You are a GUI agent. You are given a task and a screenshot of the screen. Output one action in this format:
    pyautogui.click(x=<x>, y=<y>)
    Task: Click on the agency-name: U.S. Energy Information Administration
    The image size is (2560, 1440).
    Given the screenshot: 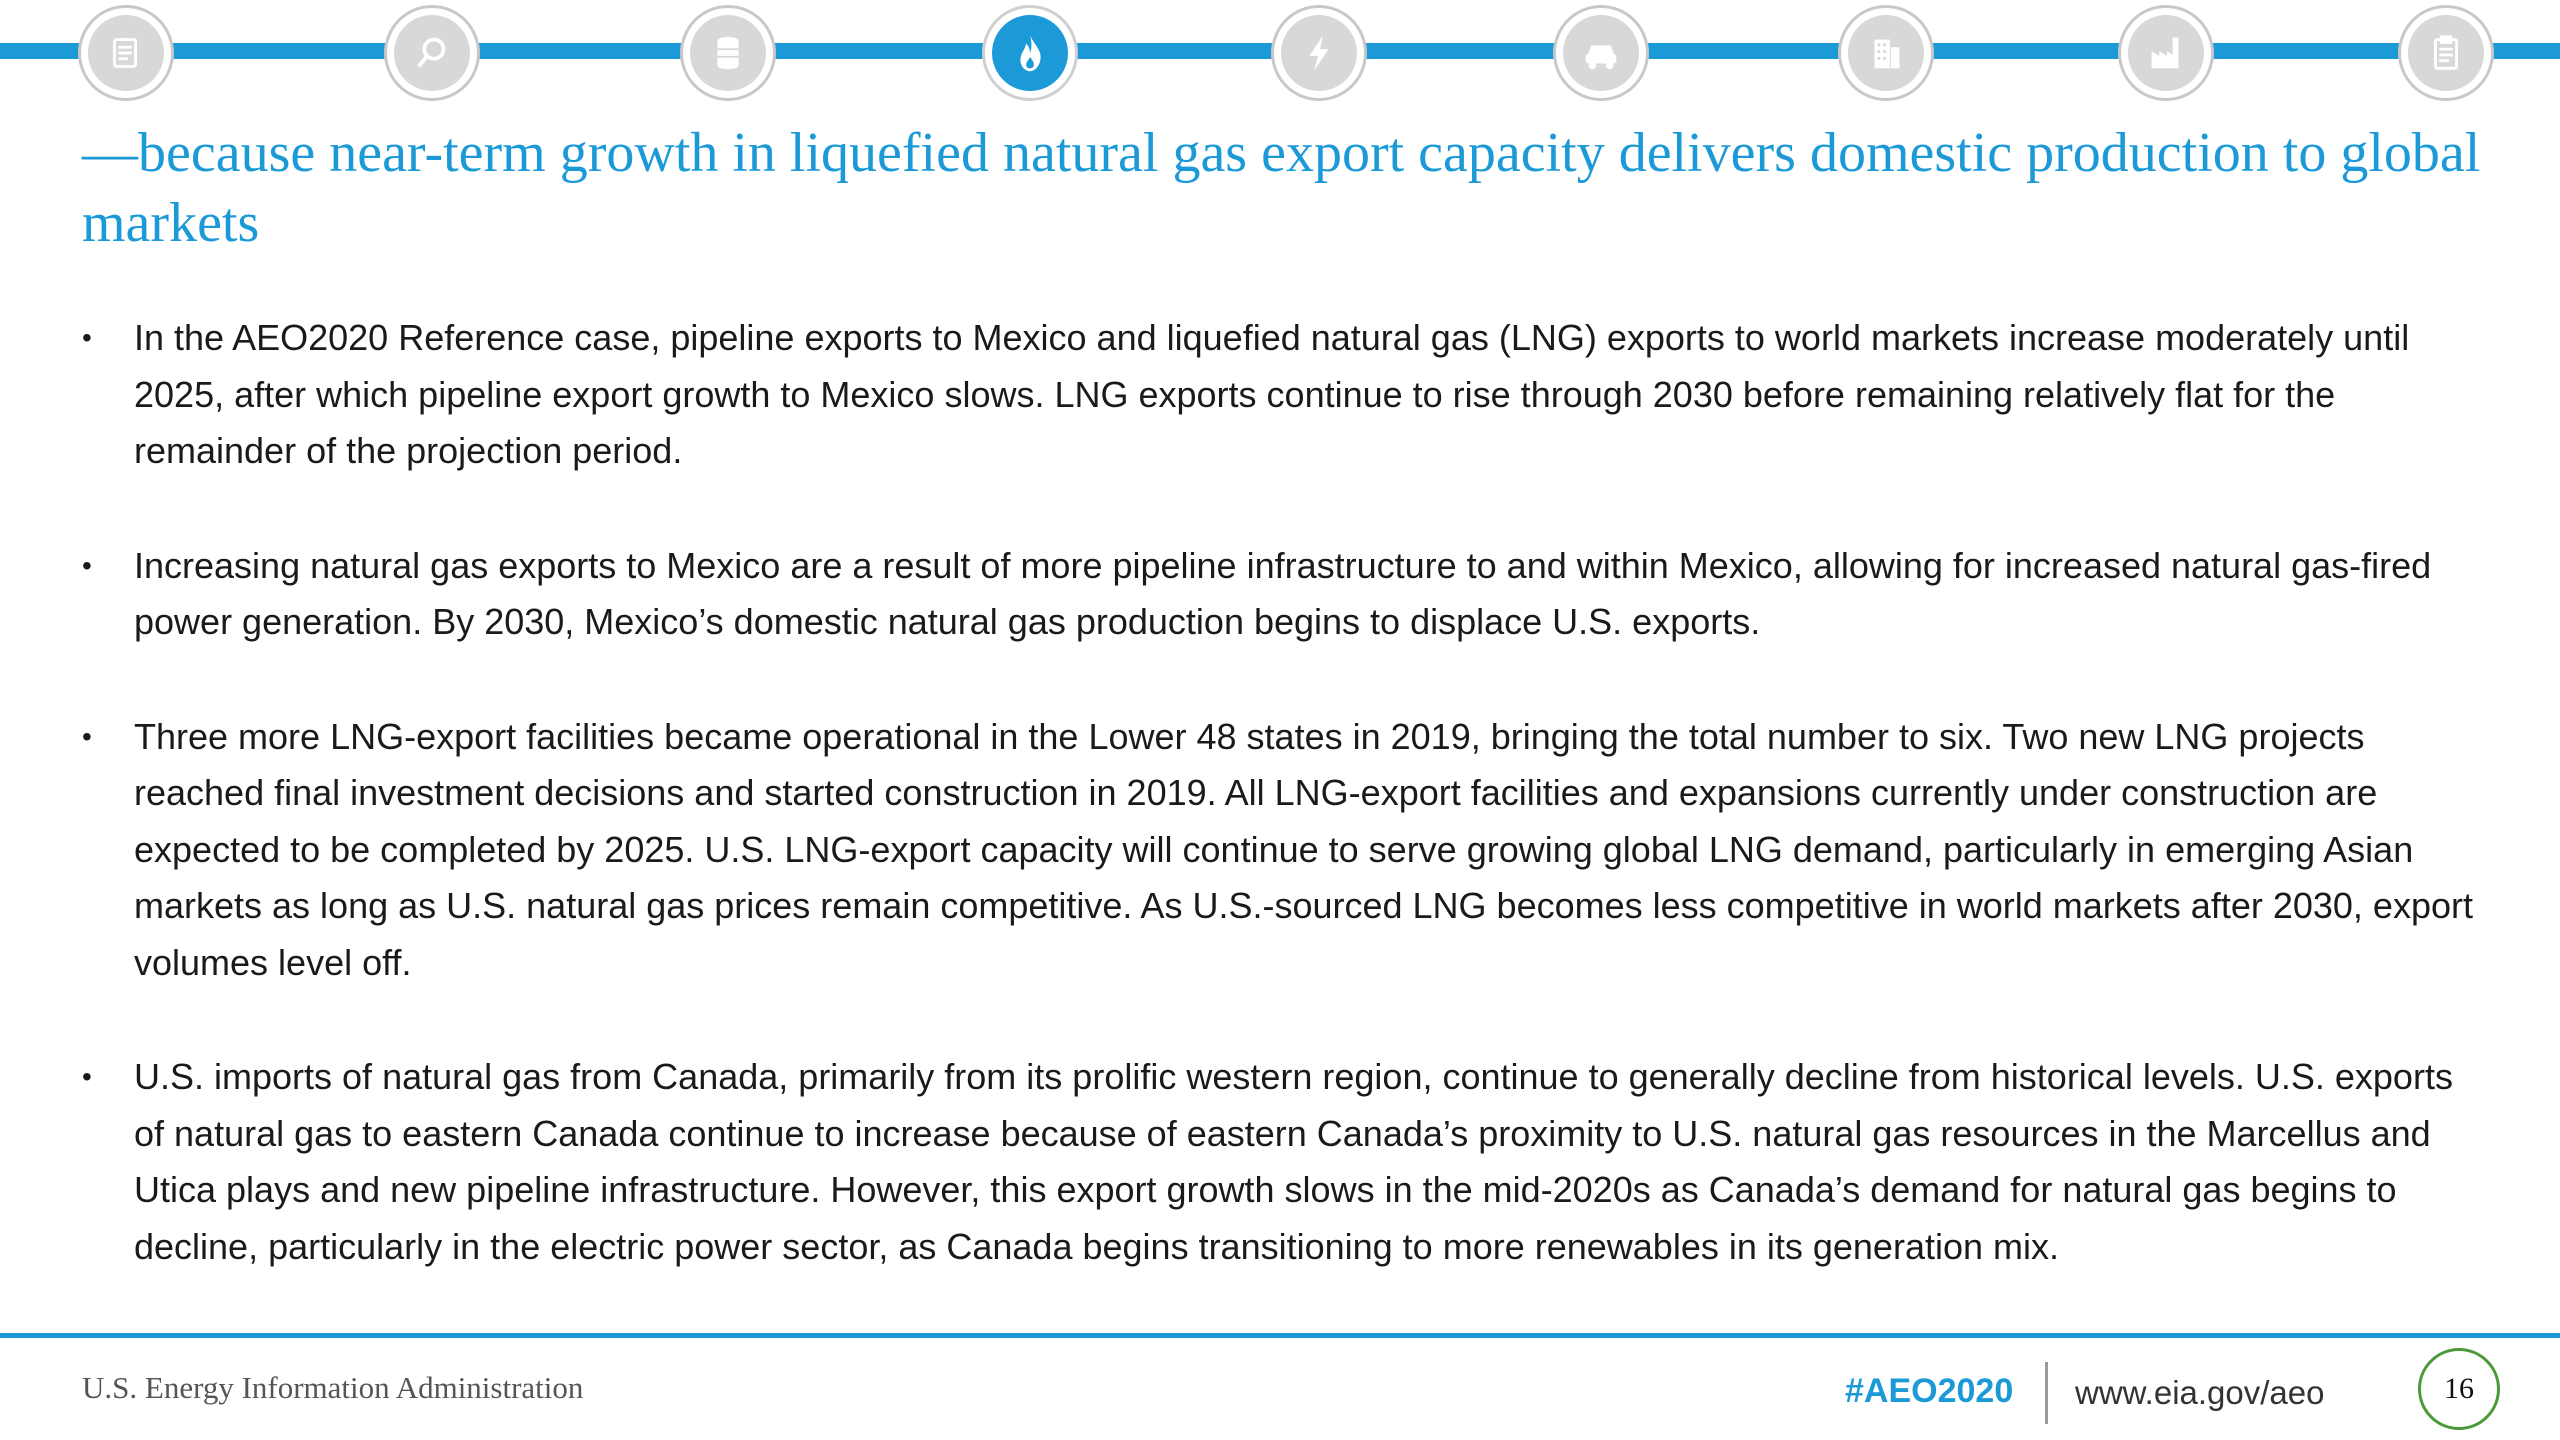 What is the action you would take?
    pyautogui.click(x=333, y=1387)
    